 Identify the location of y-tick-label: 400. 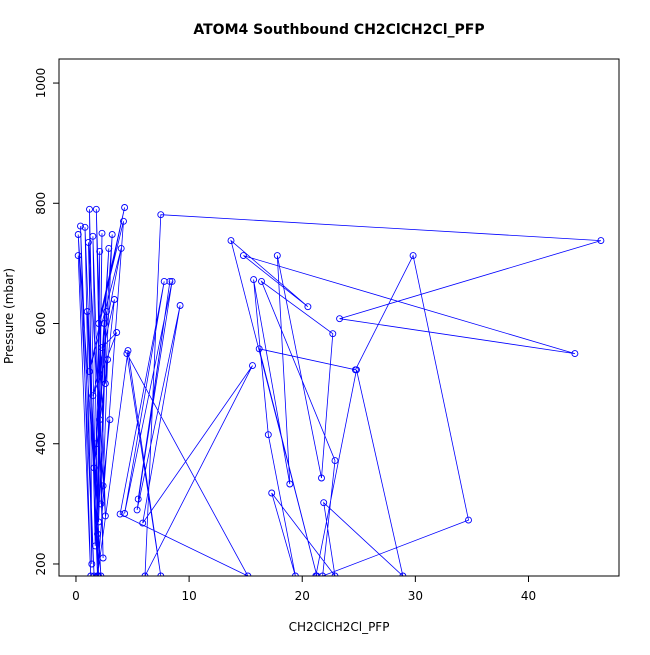
(41, 443).